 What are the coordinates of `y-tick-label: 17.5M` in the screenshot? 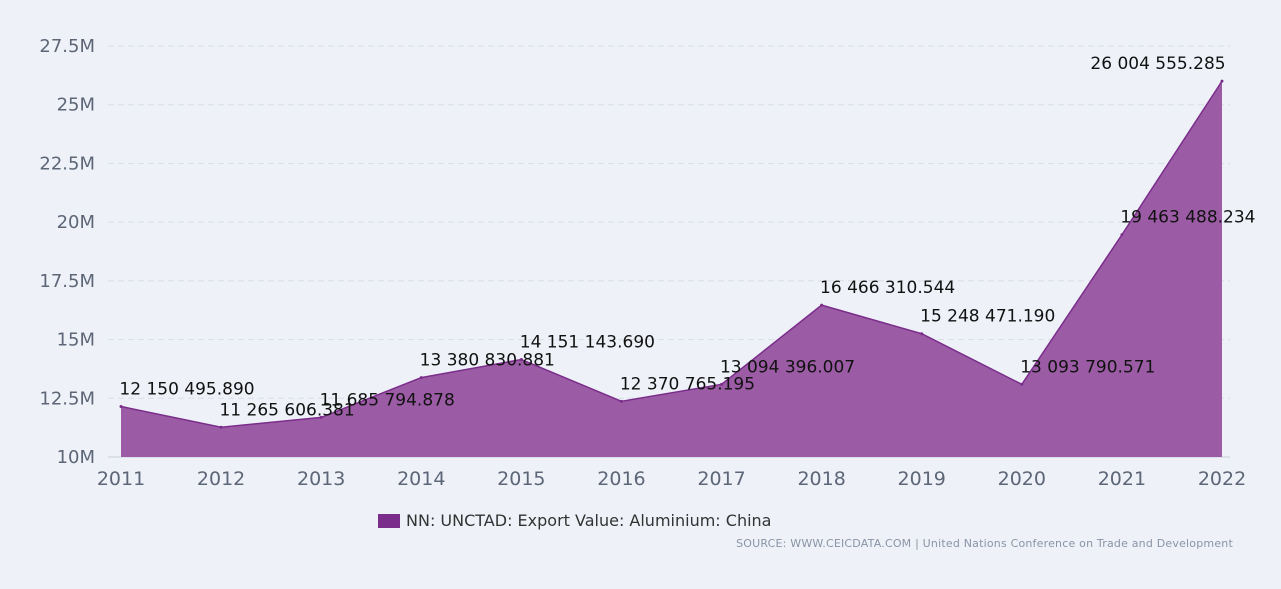 It's located at (67, 281).